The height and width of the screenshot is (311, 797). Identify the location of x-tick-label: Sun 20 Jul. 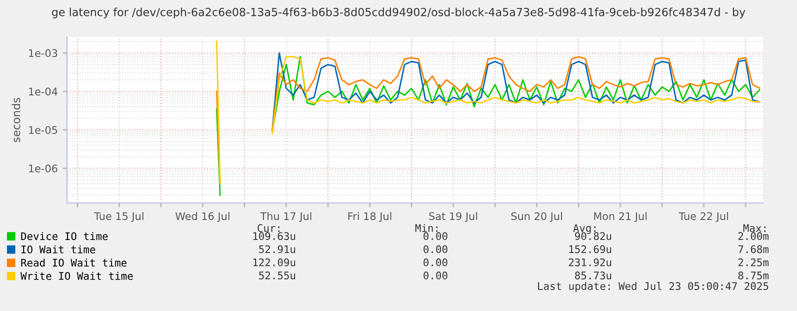
(536, 217).